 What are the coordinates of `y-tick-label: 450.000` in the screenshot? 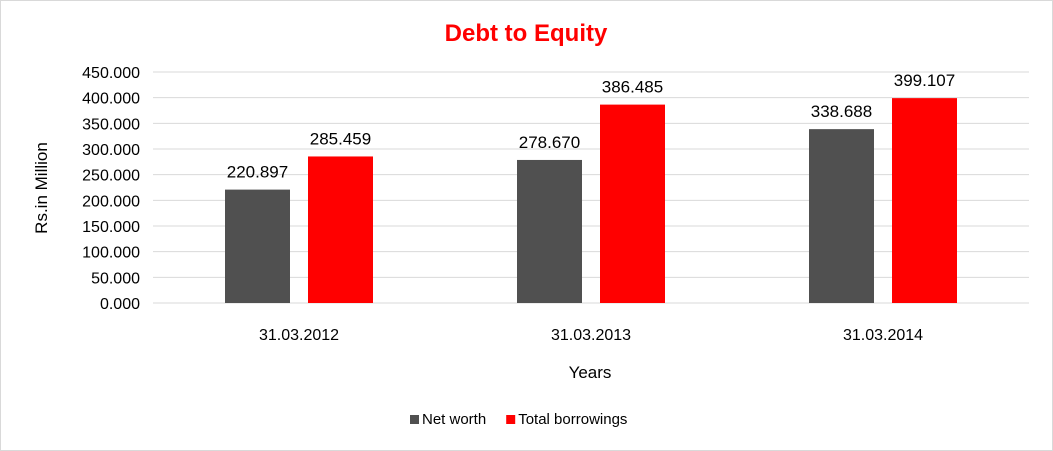 It's located at (111, 73).